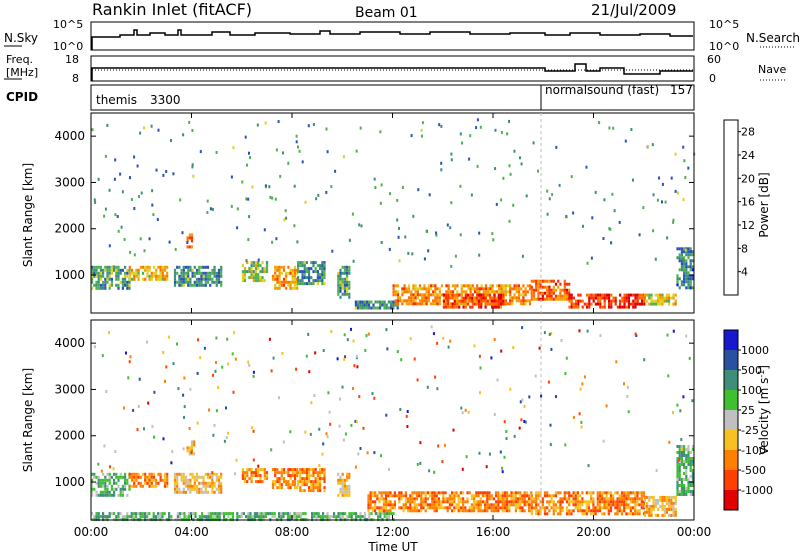 This screenshot has height=554, width=800. Describe the element at coordinates (694, 532) in the screenshot. I see `x-tick-label: 00:00` at that location.